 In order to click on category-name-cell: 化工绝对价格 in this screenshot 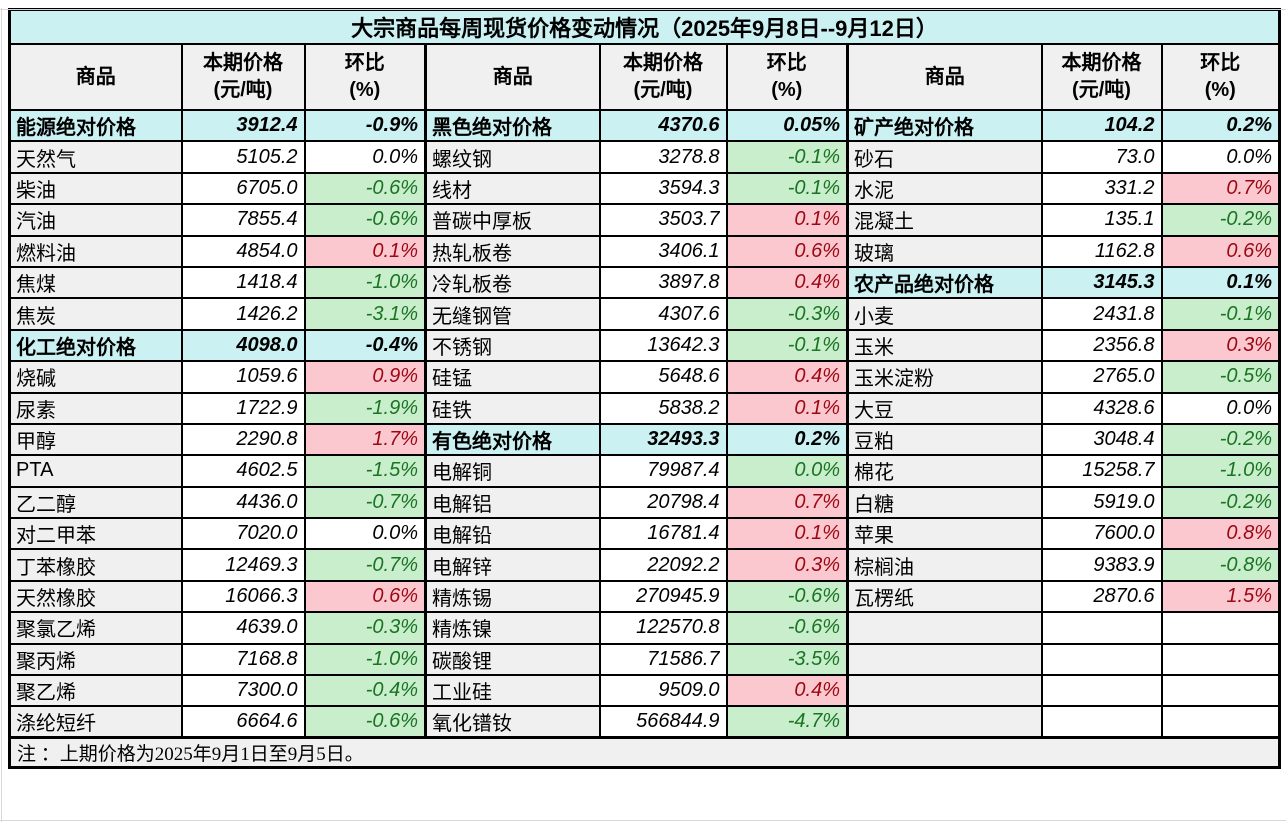, I will do `click(95, 345)`.